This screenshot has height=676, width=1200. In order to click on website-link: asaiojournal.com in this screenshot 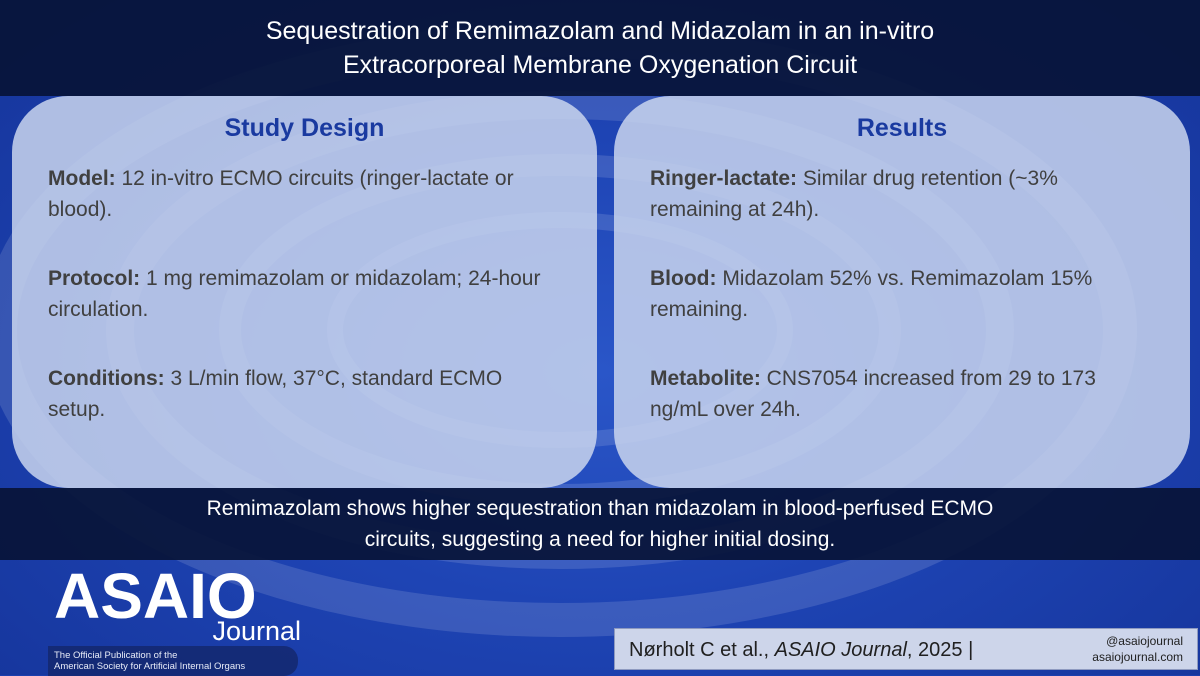, I will do `click(1137, 657)`.